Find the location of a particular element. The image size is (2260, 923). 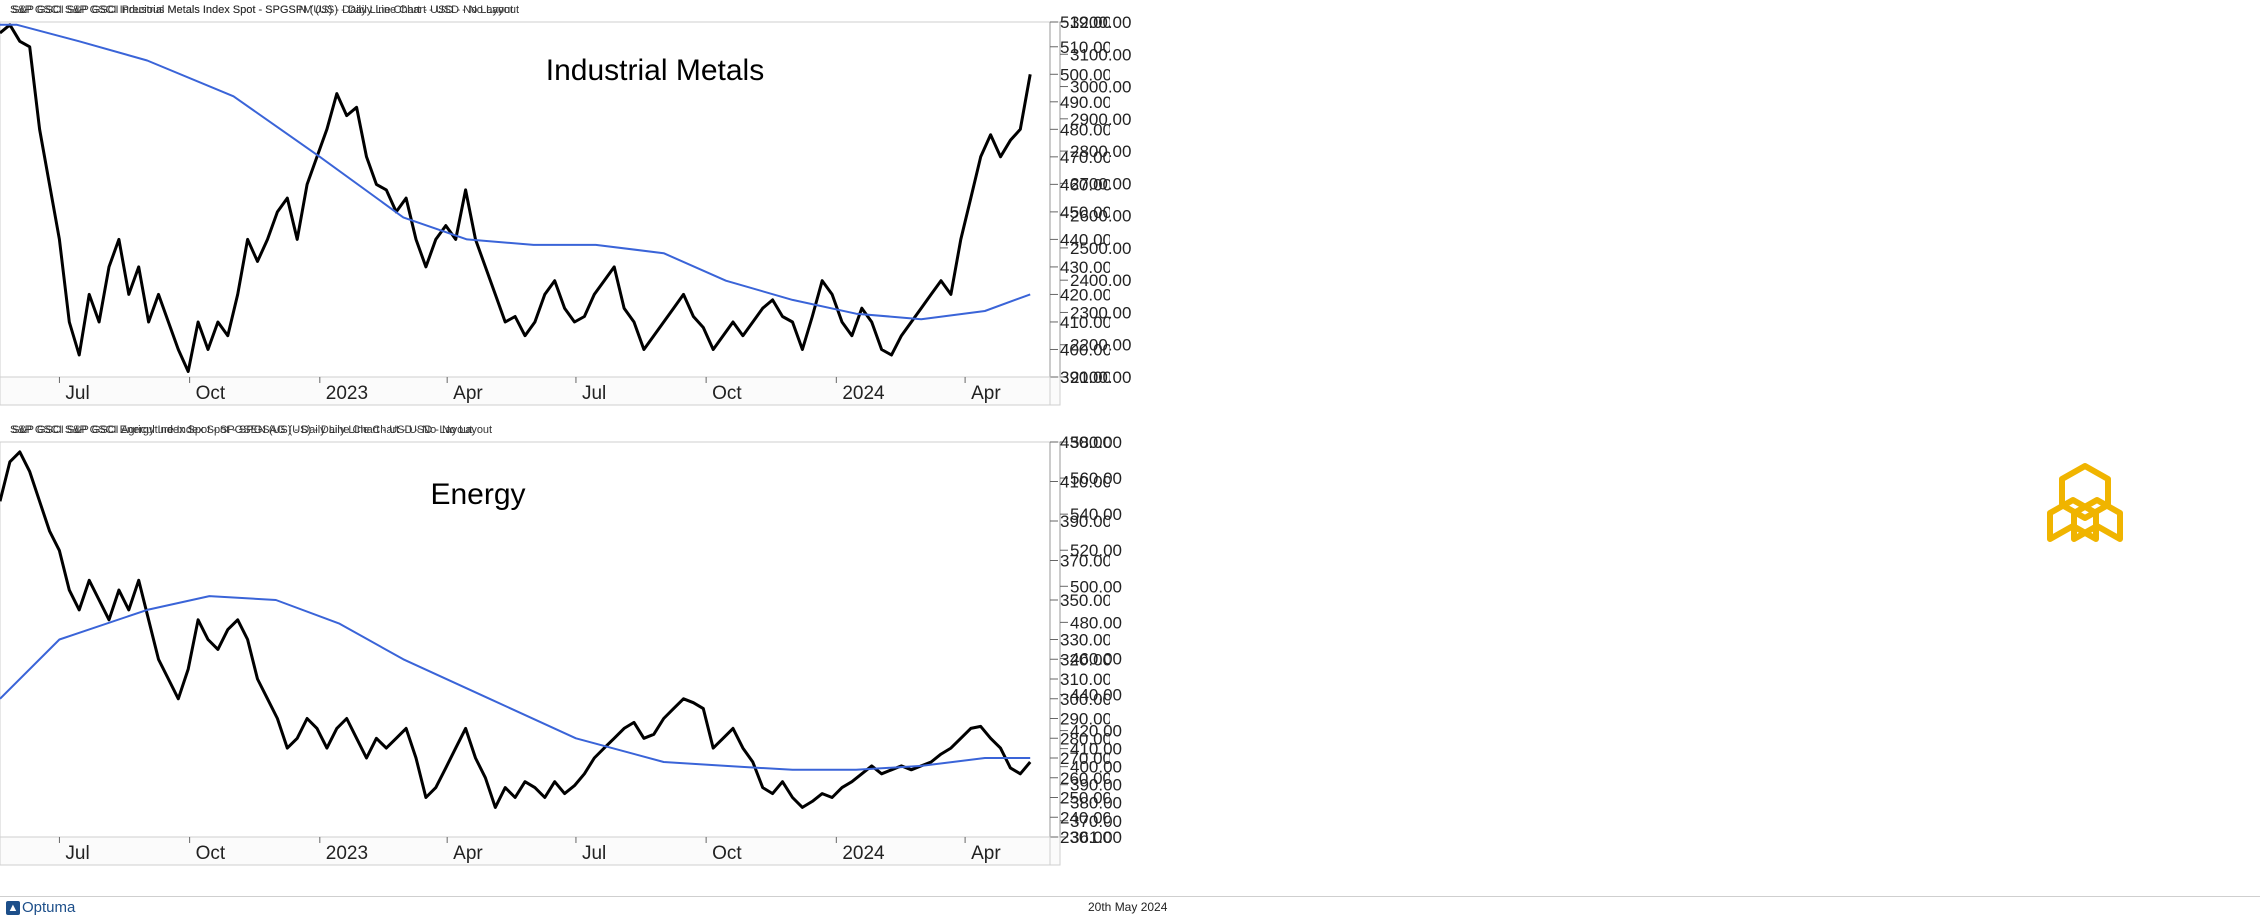

y-tick-label: 560.00 is located at coordinates (1096, 478).